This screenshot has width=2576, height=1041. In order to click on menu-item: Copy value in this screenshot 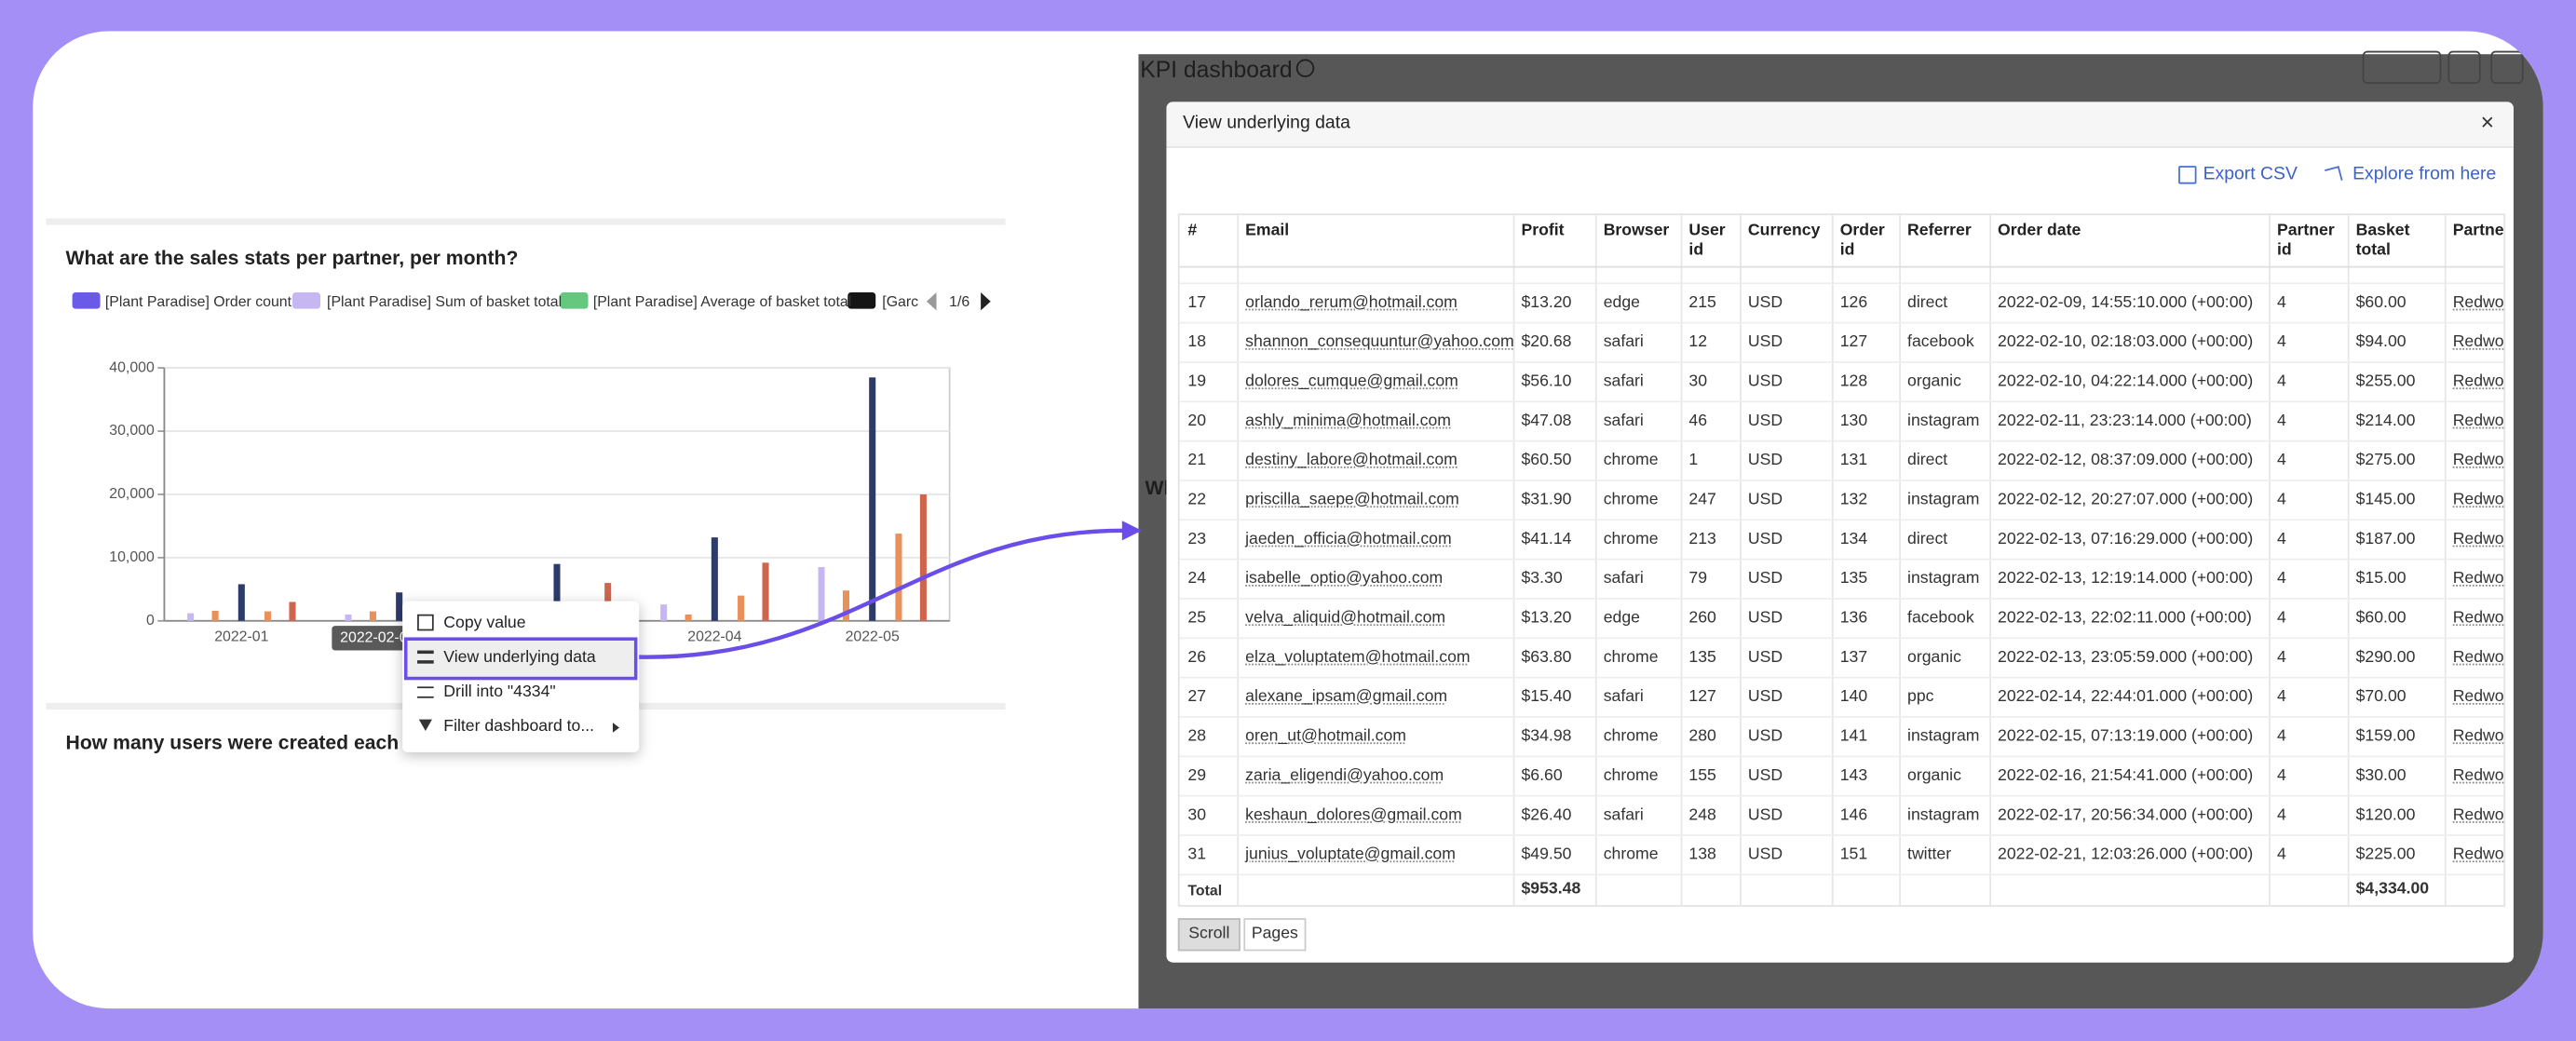, I will do `click(484, 624)`.